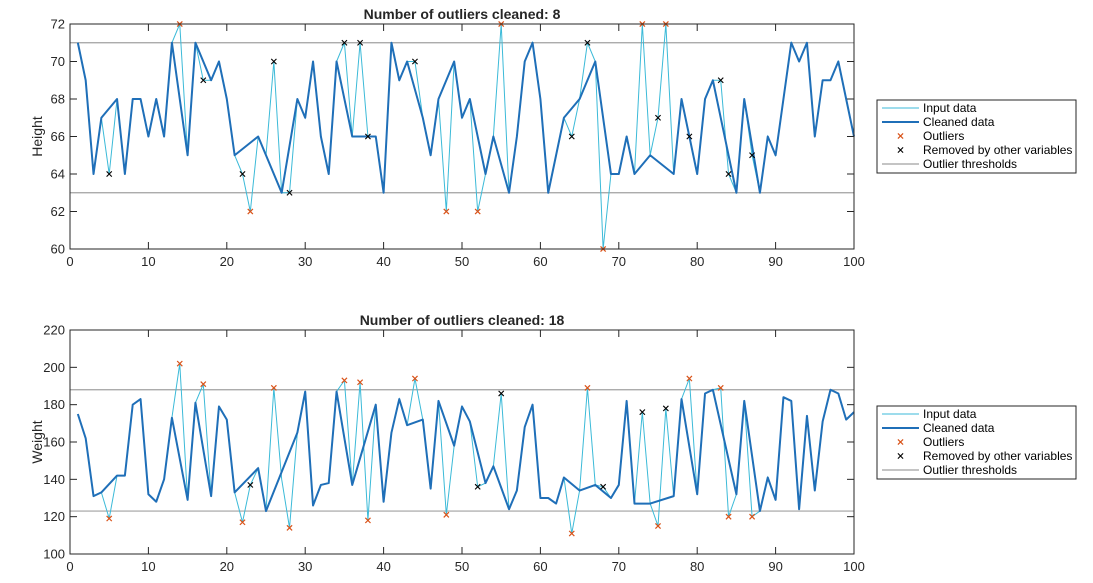 The width and height of the screenshot is (1093, 583). Describe the element at coordinates (462, 14) in the screenshot. I see `chart-title: Number of outliers cleaned: 8` at that location.